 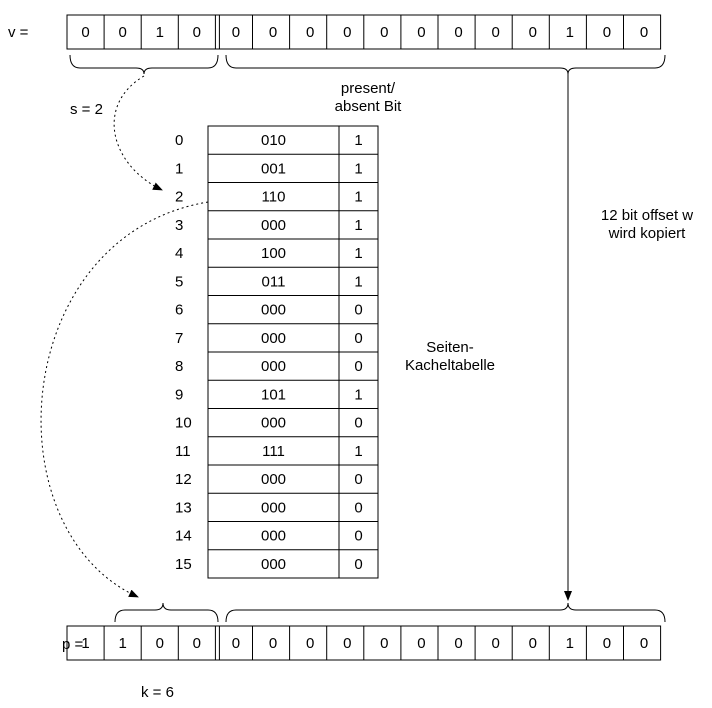 I want to click on v-register-bit-8: 0, so click(x=384, y=32).